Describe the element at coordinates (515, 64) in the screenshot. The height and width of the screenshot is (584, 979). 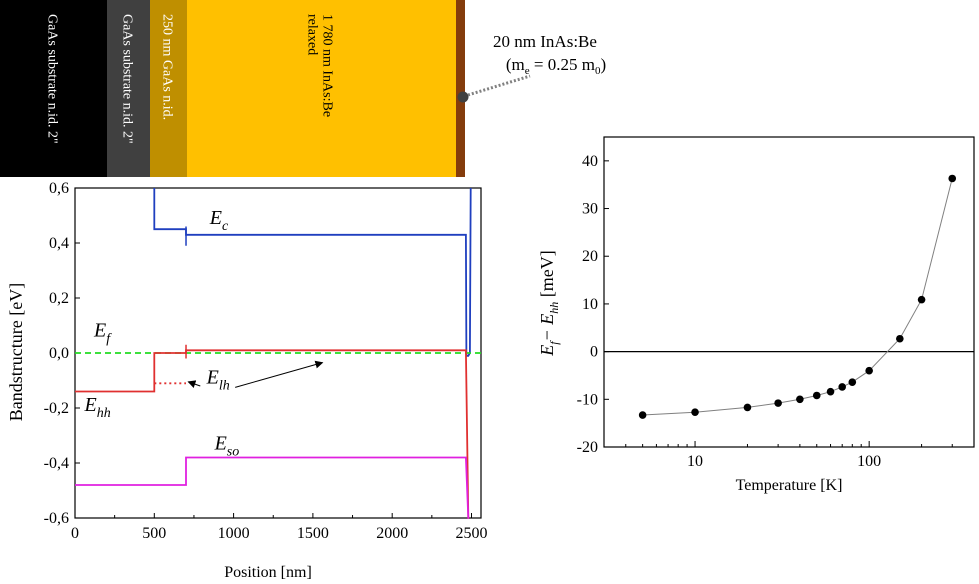
I see `callout-line-2-part-1: (m` at that location.